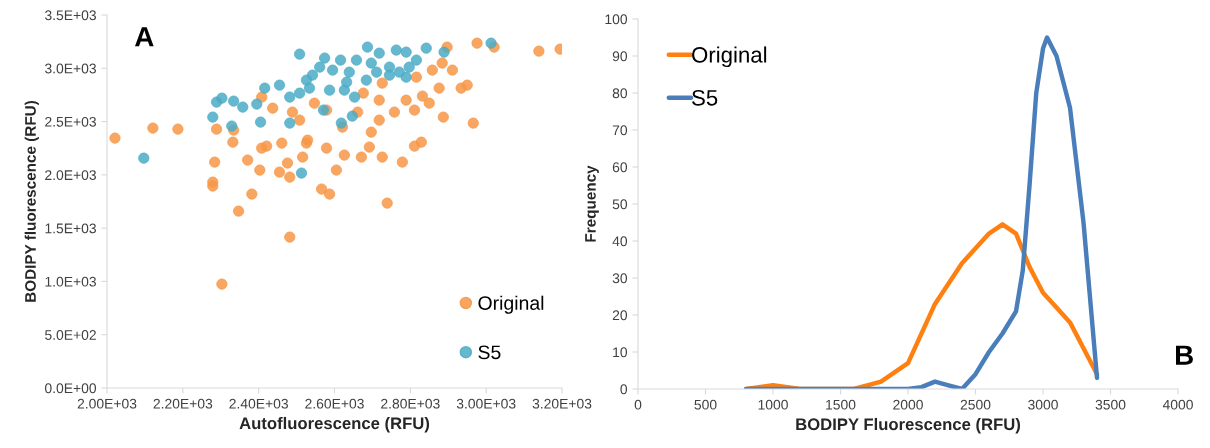 The width and height of the screenshot is (1210, 448). What do you see at coordinates (773, 404) in the screenshot?
I see `x-tick-label: 1000` at bounding box center [773, 404].